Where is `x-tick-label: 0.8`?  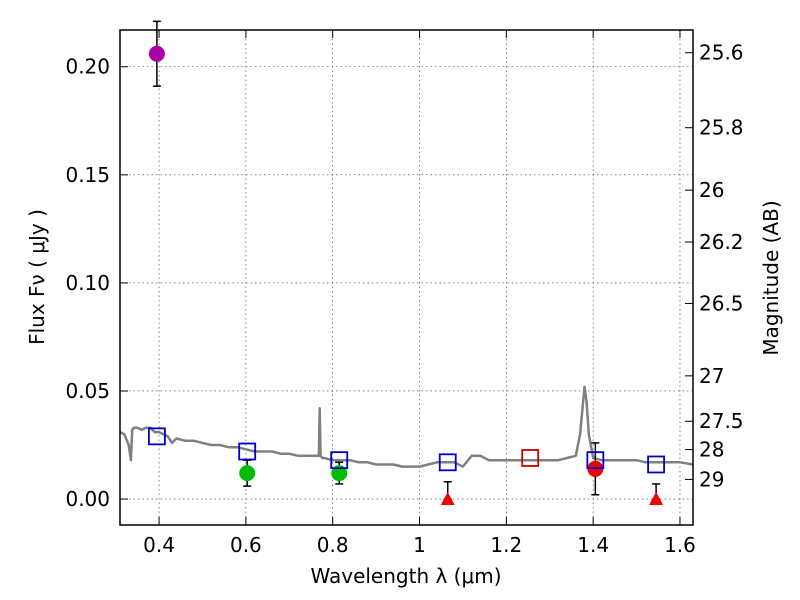 x-tick-label: 0.8 is located at coordinates (333, 545).